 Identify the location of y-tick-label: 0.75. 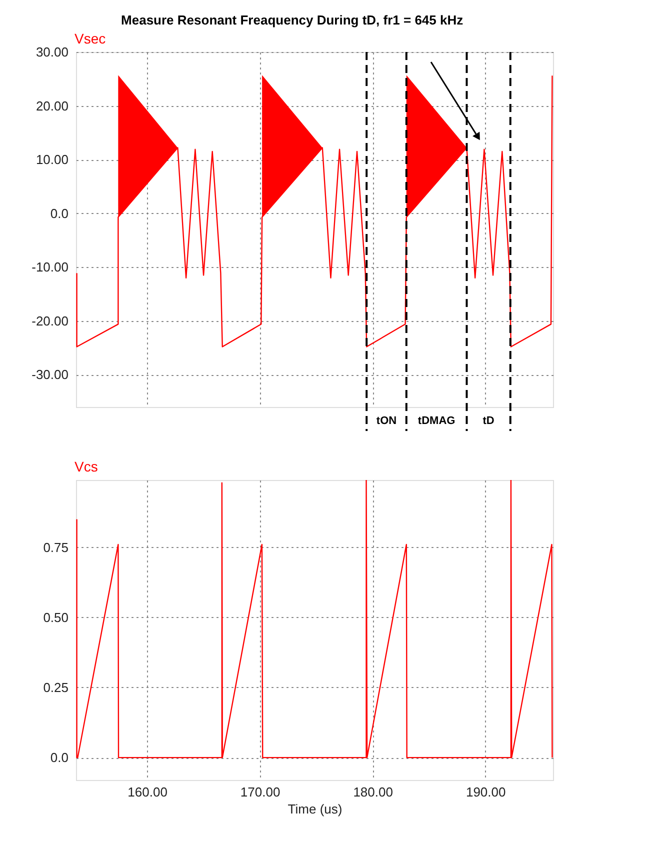
(55, 547).